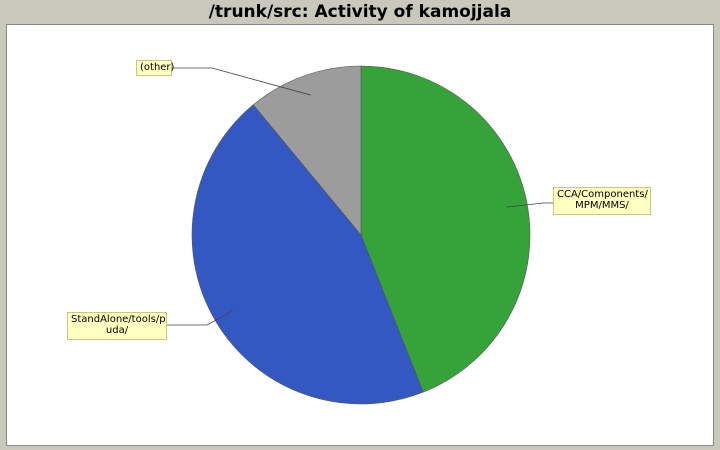 The width and height of the screenshot is (720, 450). I want to click on slice-label-cca-components: CCA/Components/ MPM/MMS/, so click(602, 201).